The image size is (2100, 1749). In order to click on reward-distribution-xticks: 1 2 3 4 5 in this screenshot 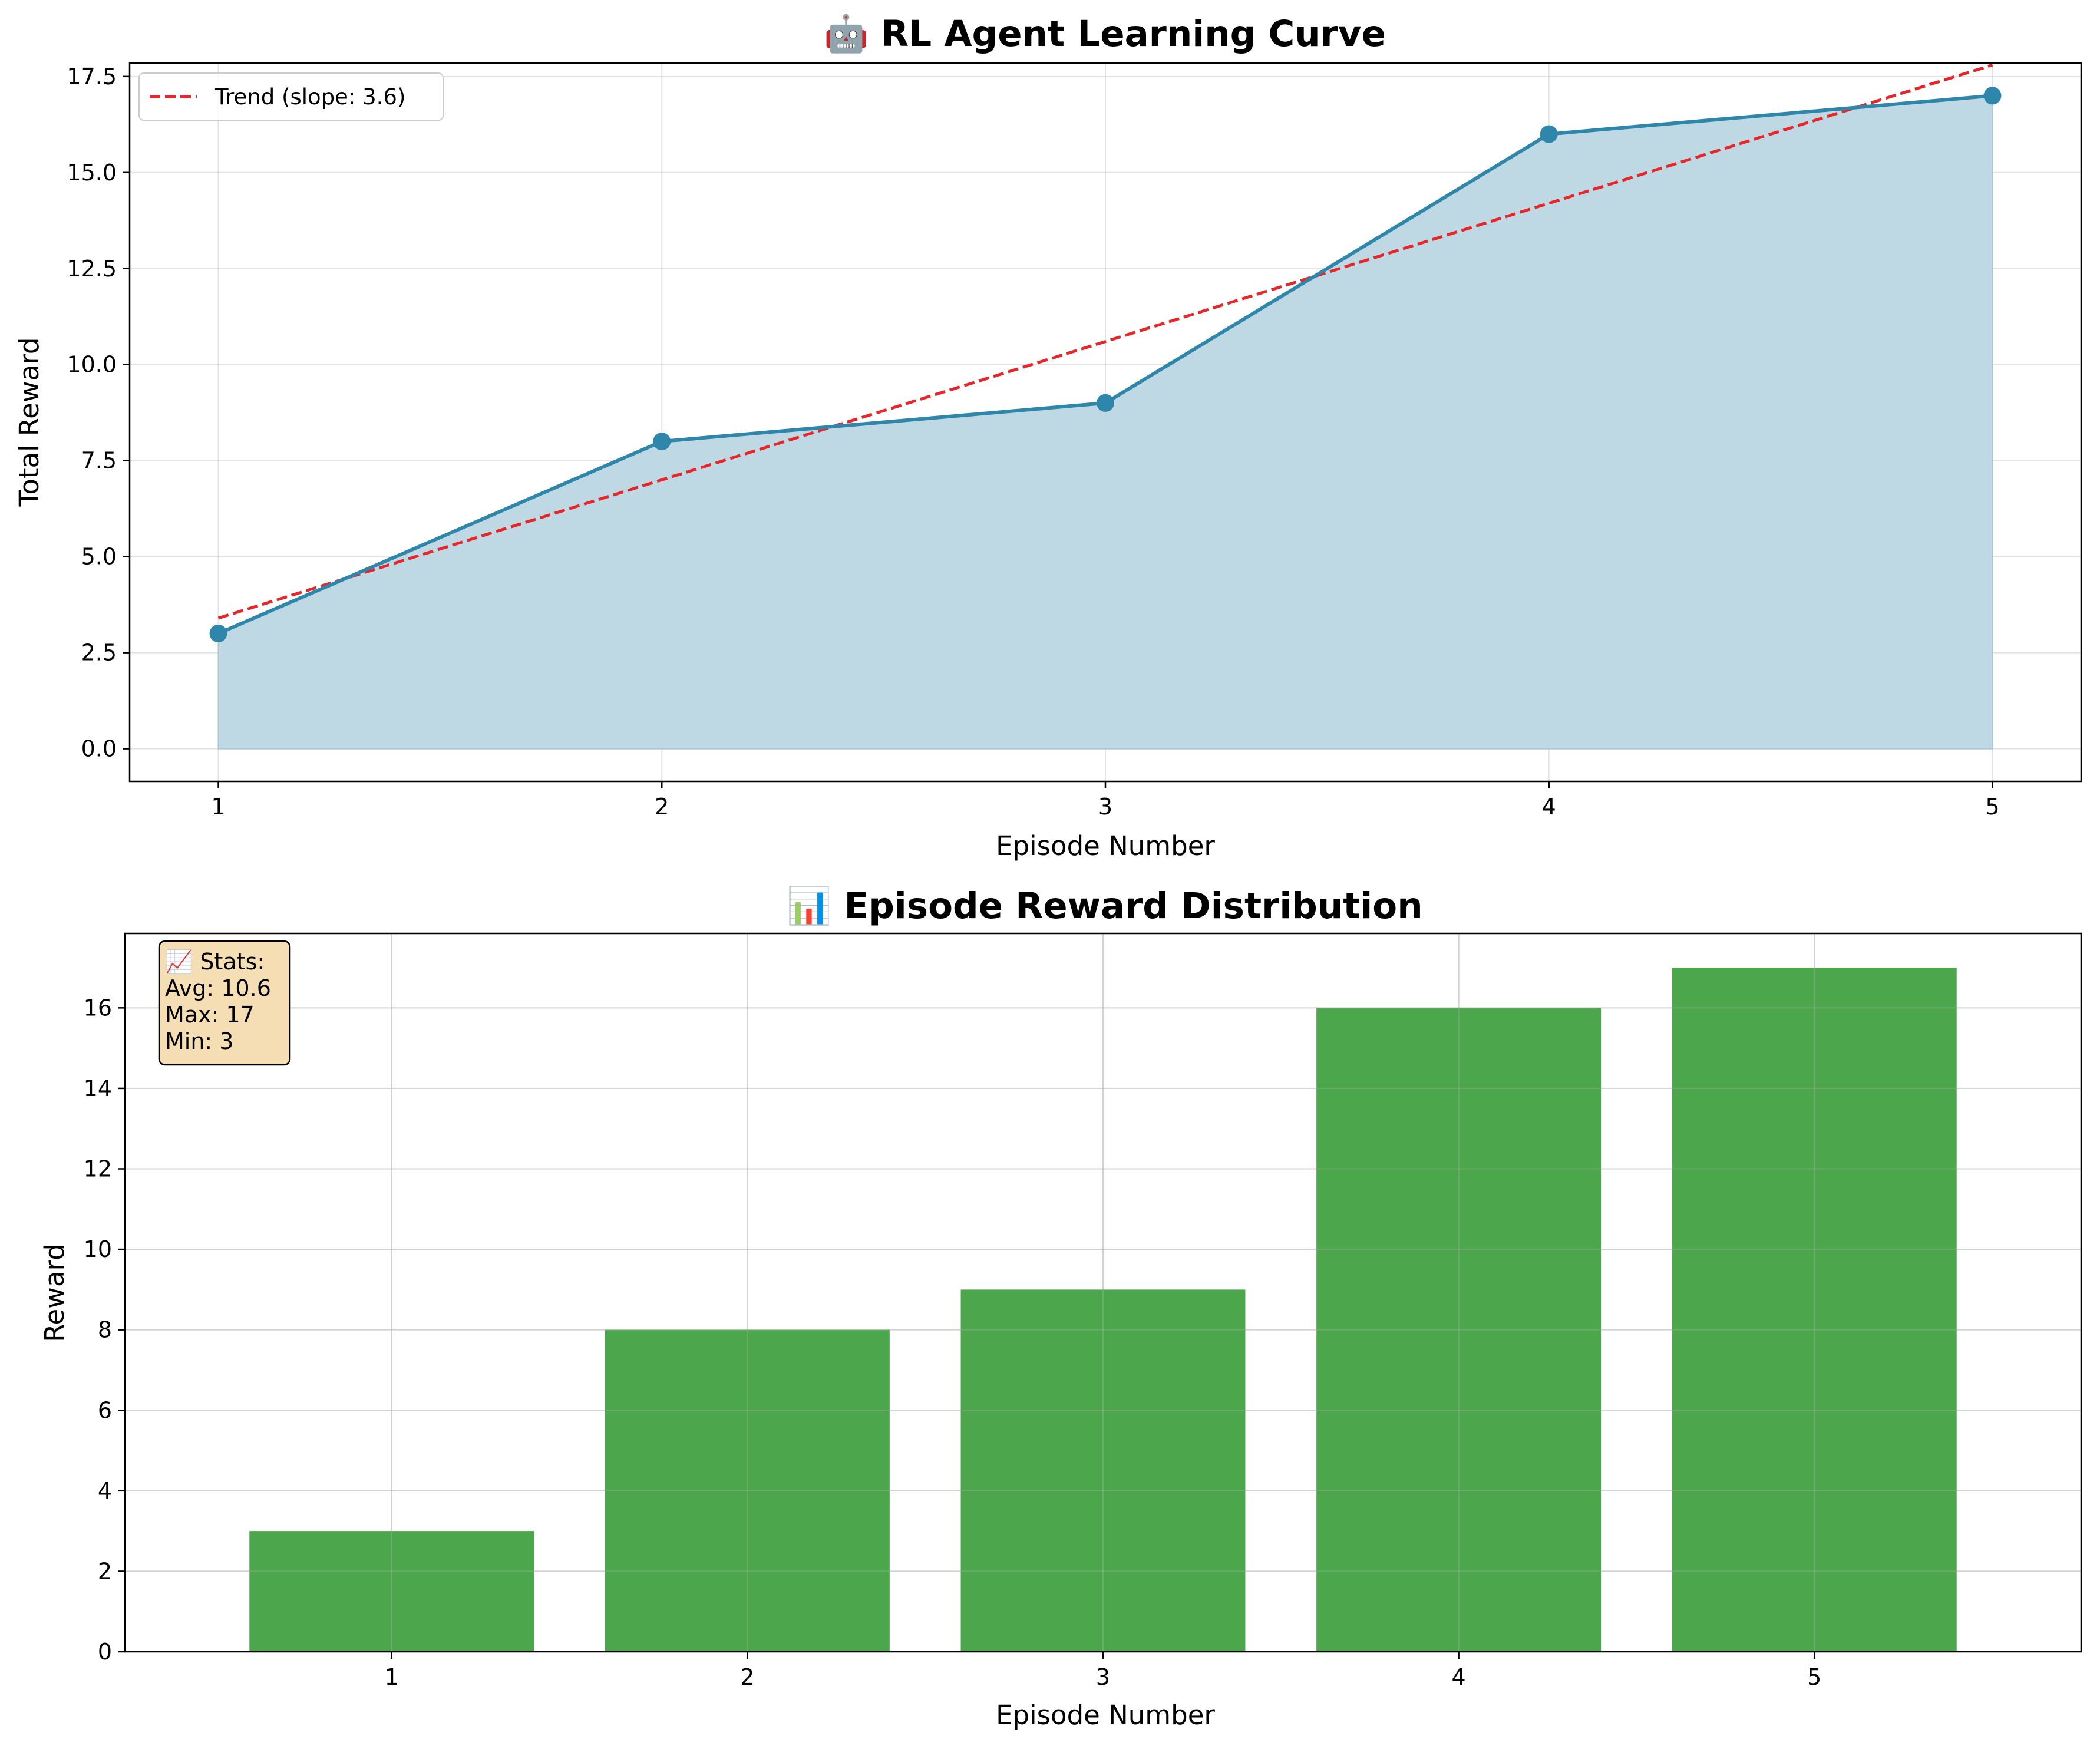, I will do `click(1103, 1671)`.